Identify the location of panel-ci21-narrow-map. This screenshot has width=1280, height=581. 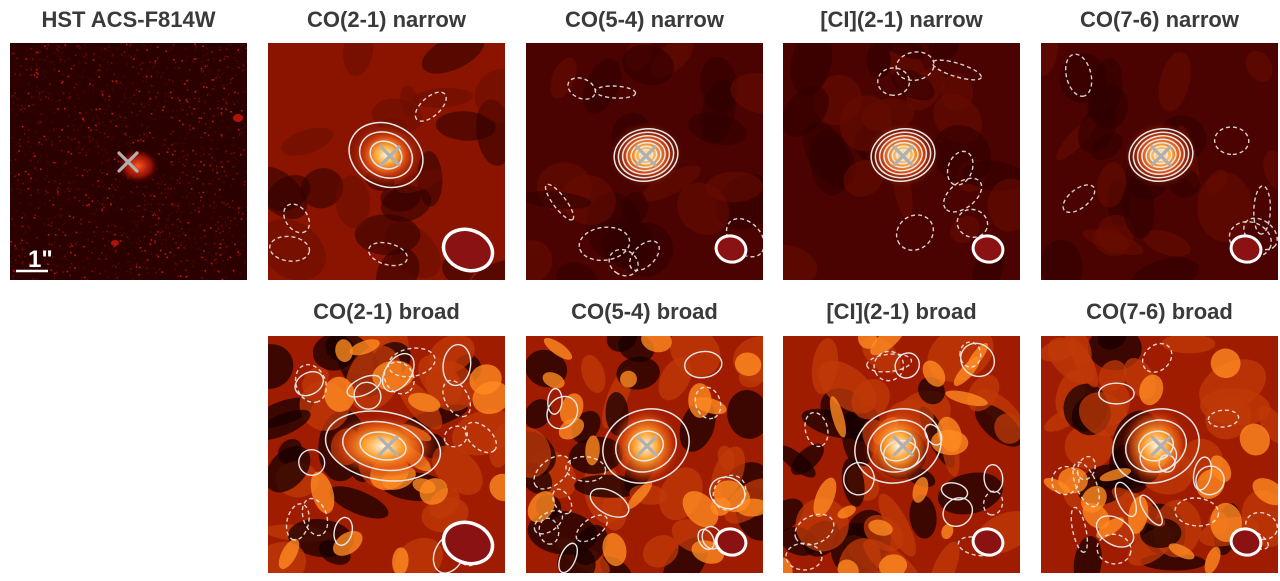
(901, 161).